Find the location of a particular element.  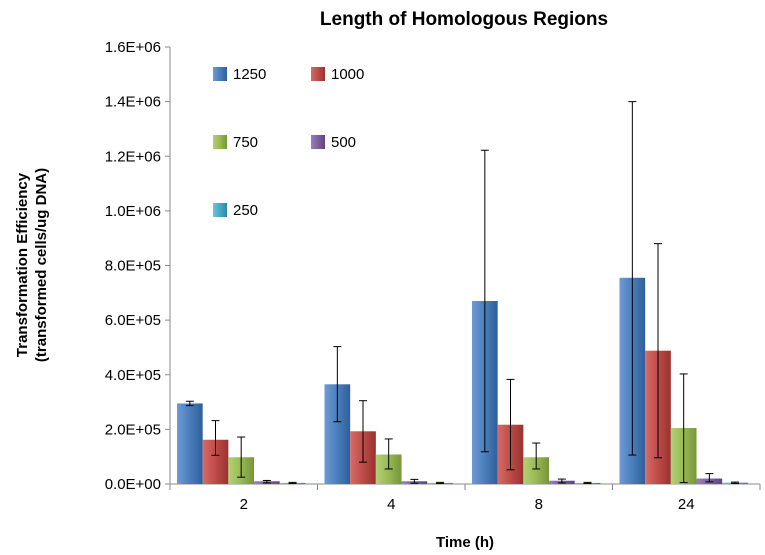

y-tick-label: 4.0E+05 is located at coordinates (133, 375).